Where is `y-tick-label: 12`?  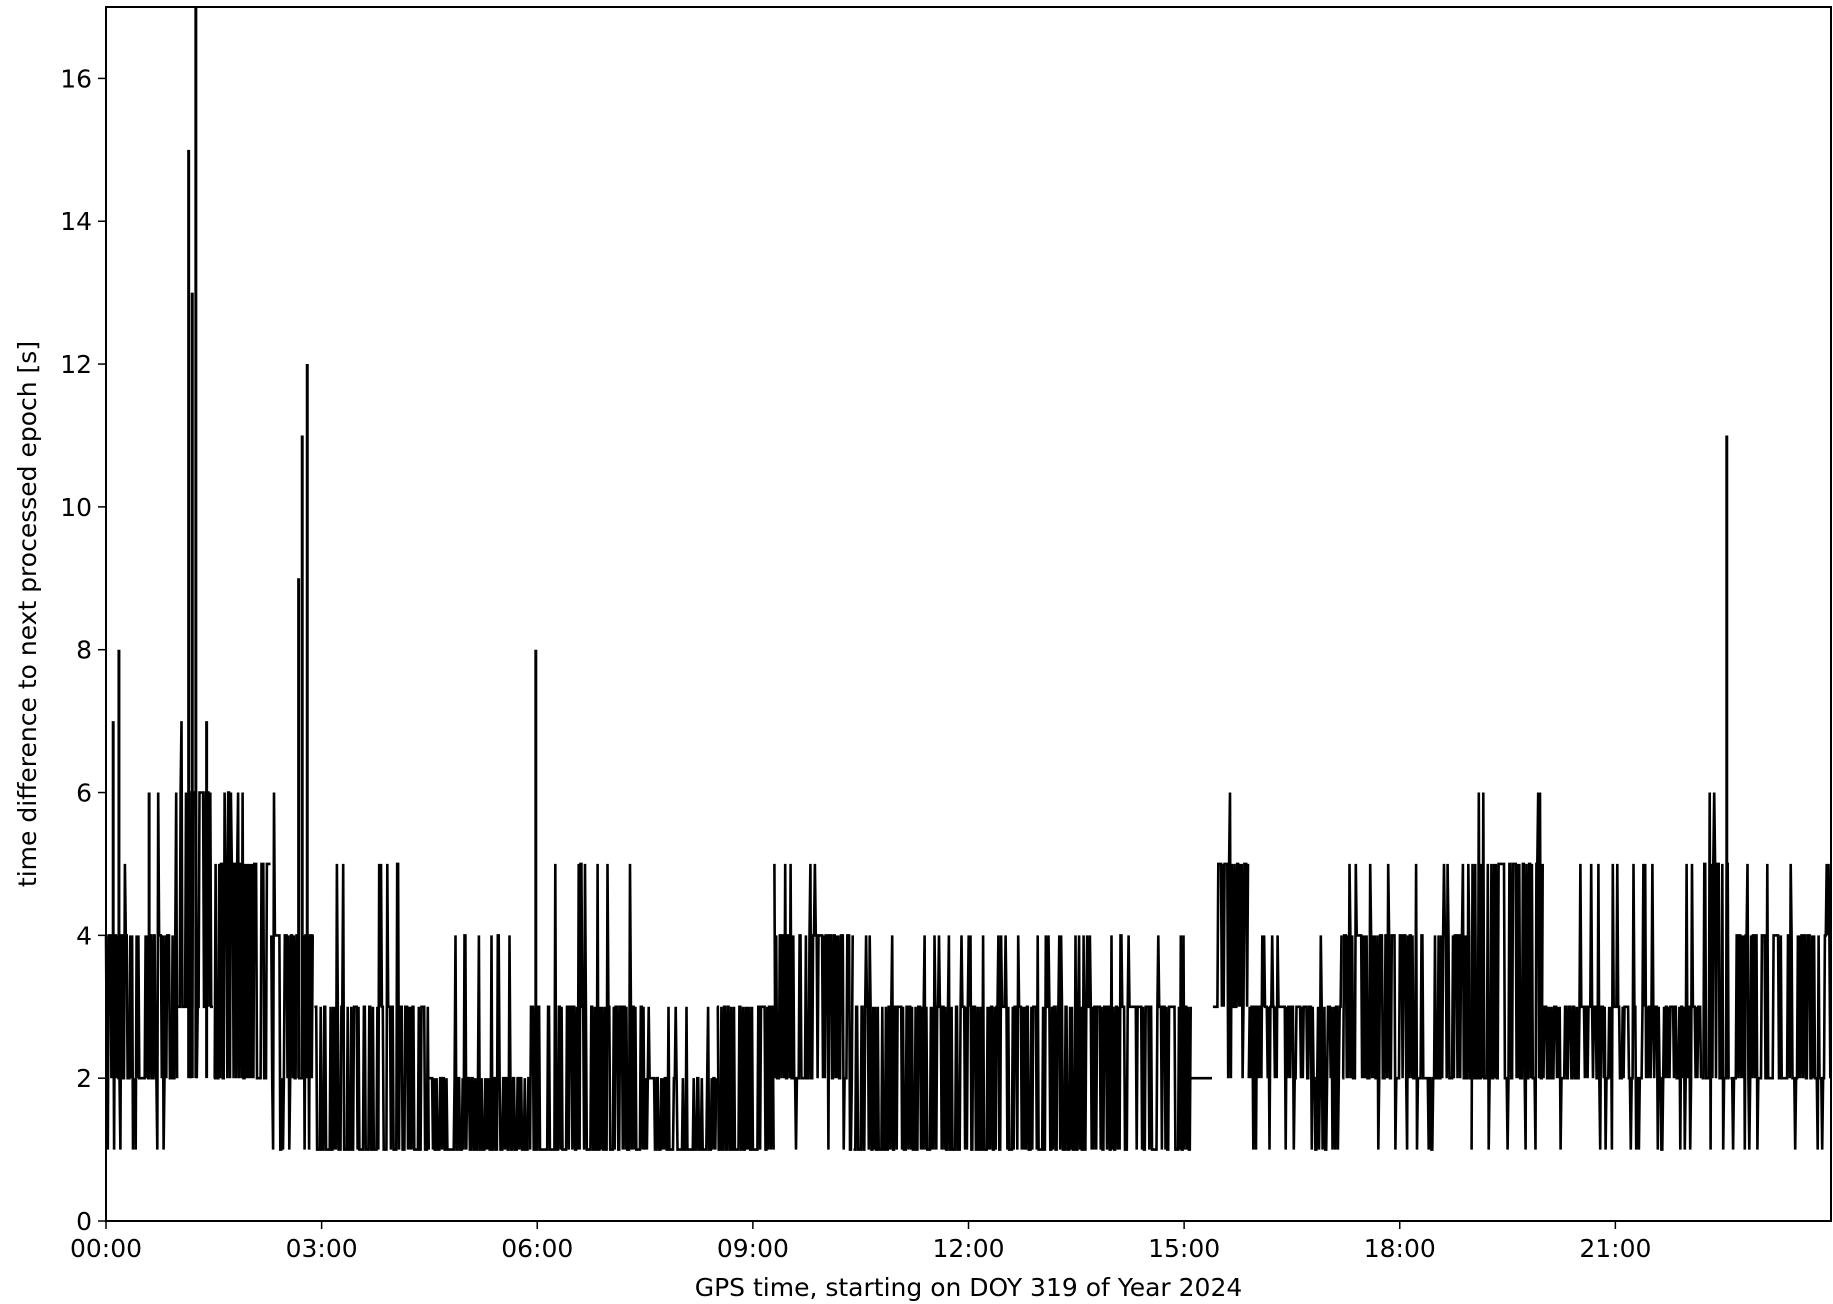
y-tick-label: 12 is located at coordinates (76, 364).